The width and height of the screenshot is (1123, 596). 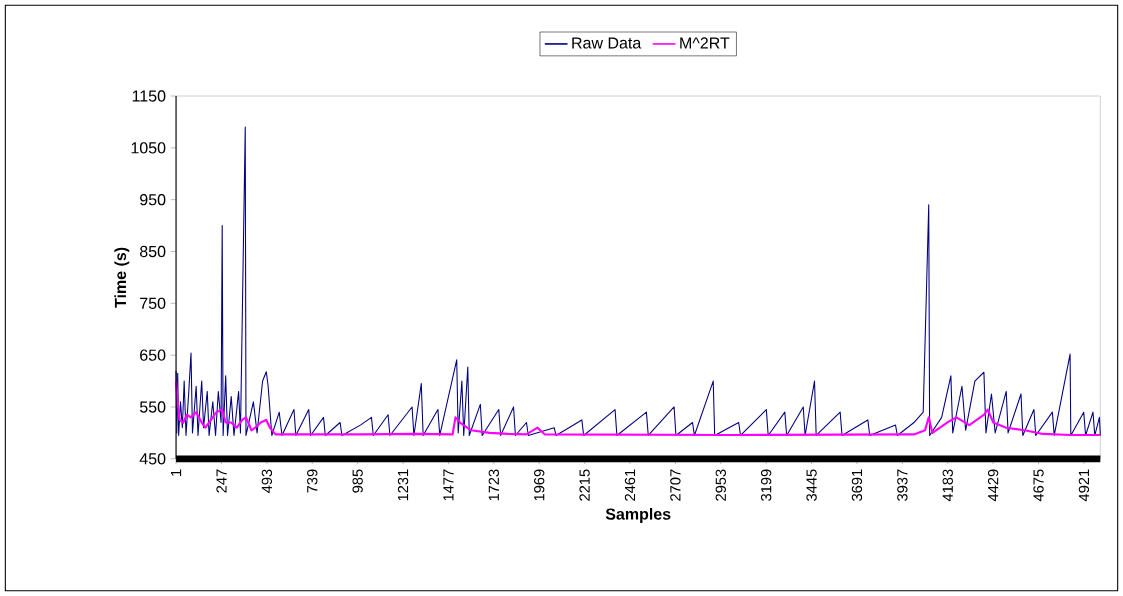 What do you see at coordinates (584, 485) in the screenshot?
I see `x-tick-label: 2215` at bounding box center [584, 485].